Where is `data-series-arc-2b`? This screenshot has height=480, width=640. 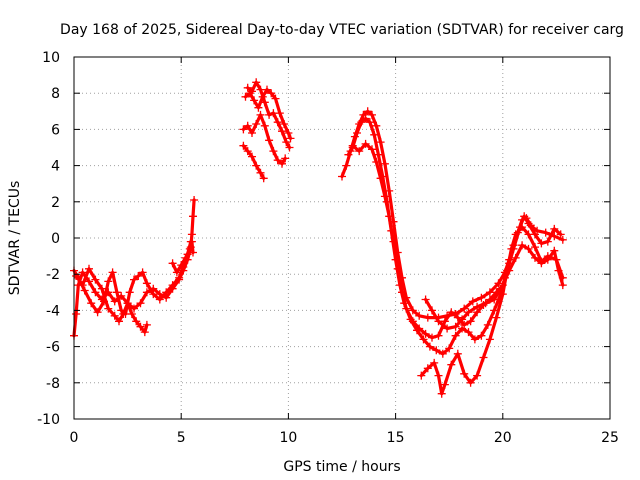 data-series-arc-2b is located at coordinates (268, 115).